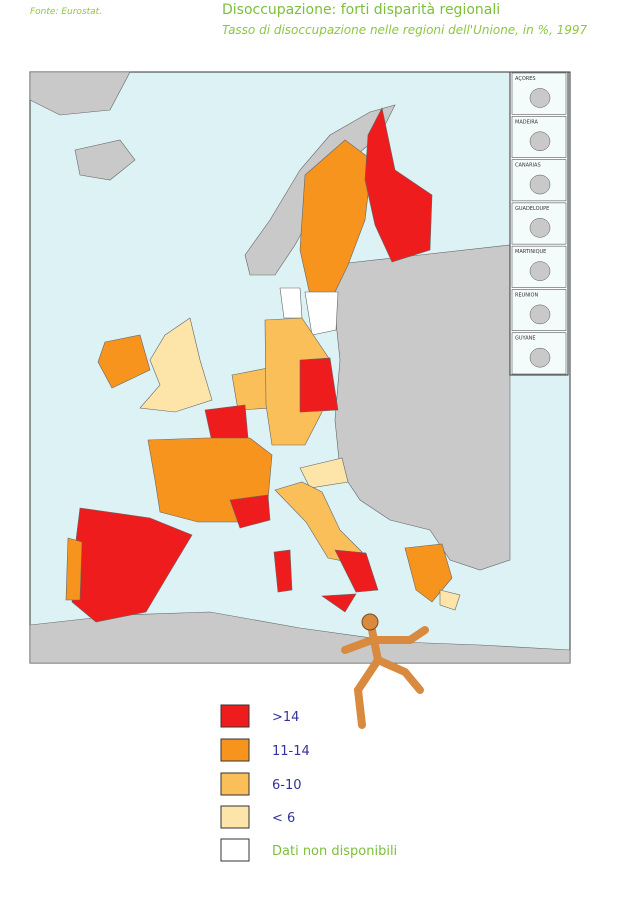 This screenshot has height=914, width=642. What do you see at coordinates (370, 622) in the screenshot?
I see `figure-head` at bounding box center [370, 622].